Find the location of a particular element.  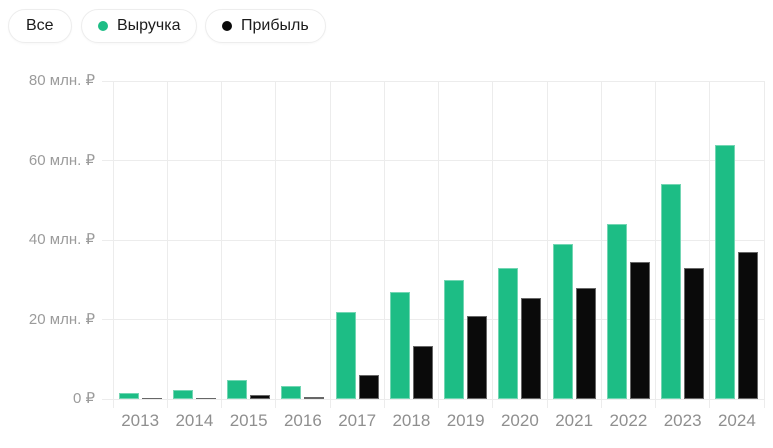

profit-bar-2018 is located at coordinates (422, 372).